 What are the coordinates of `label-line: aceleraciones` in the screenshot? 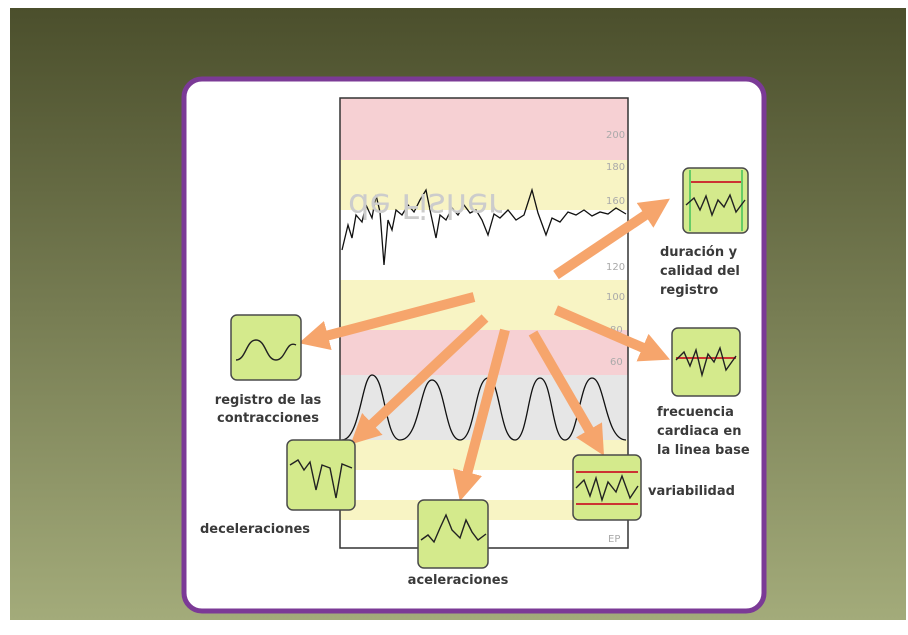 It's located at (458, 580).